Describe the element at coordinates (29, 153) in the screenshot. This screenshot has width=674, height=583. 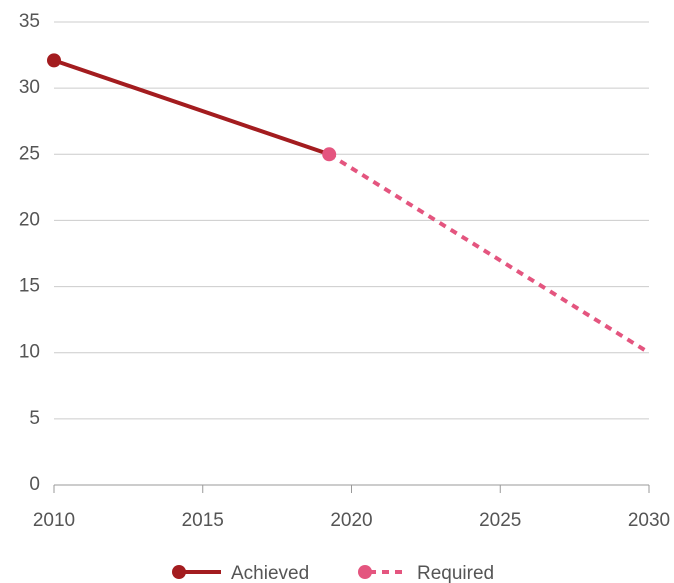
I see `y-tick-label: 25` at that location.